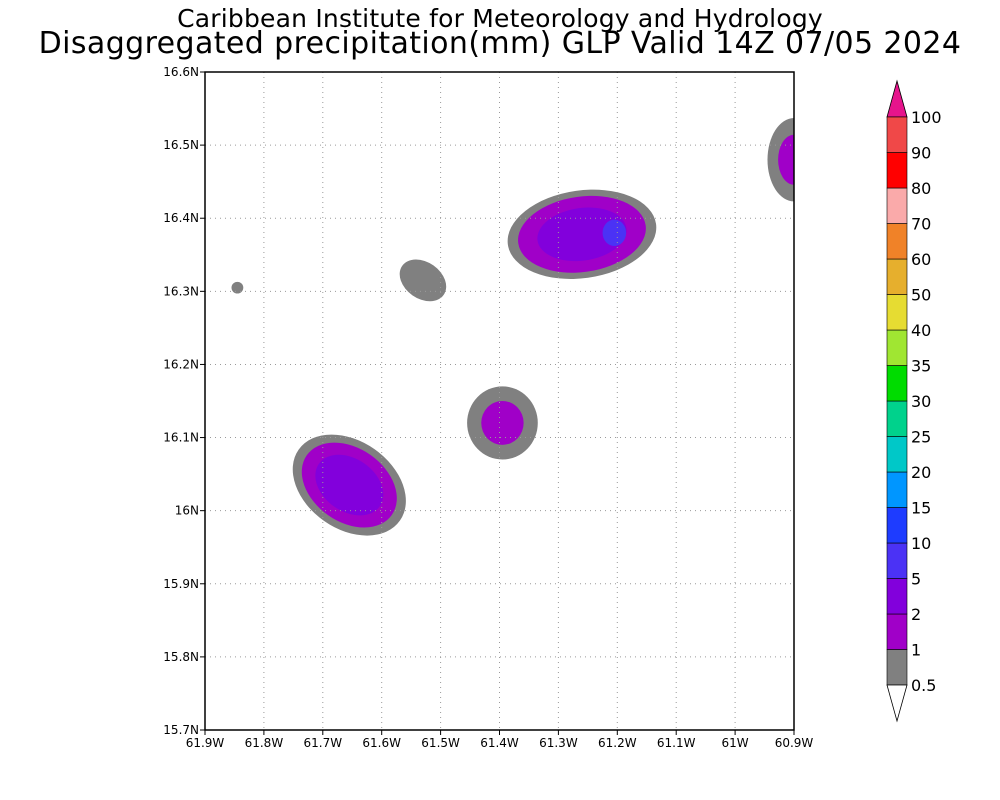  What do you see at coordinates (617, 743) in the screenshot?
I see `lon-tick-label: 61.2W` at bounding box center [617, 743].